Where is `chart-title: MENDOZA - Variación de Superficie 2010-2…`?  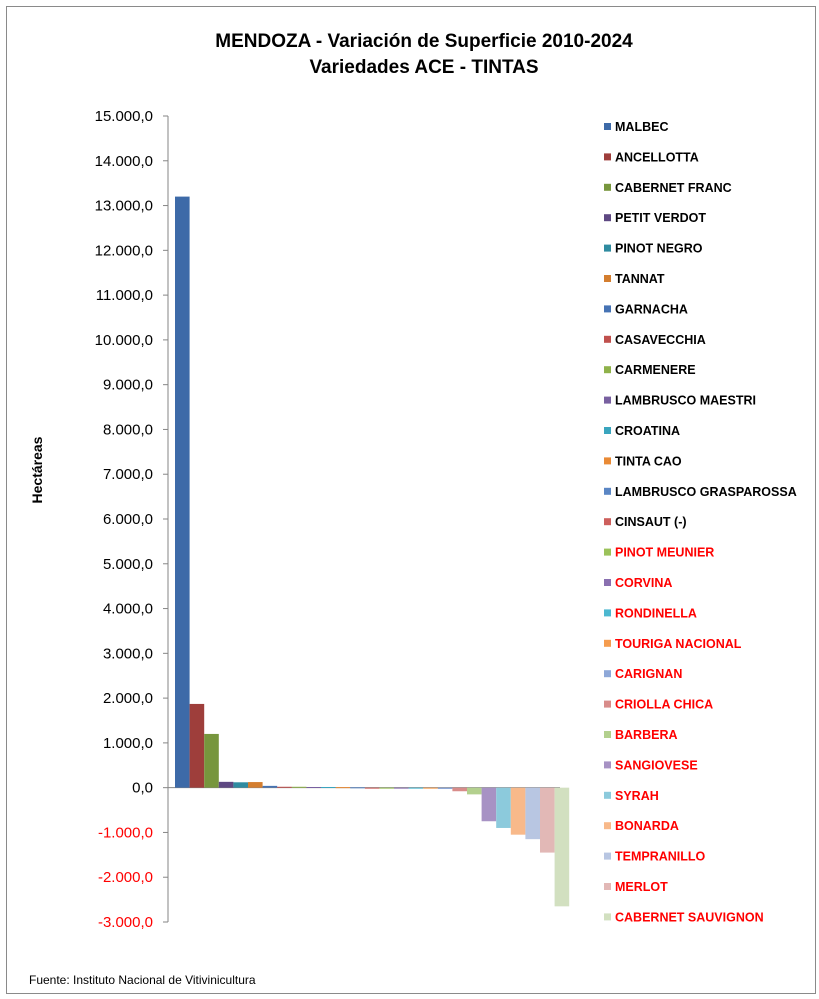
chart-title: MENDOZA - Variación de Superficie 2010-2… is located at coordinates (424, 41).